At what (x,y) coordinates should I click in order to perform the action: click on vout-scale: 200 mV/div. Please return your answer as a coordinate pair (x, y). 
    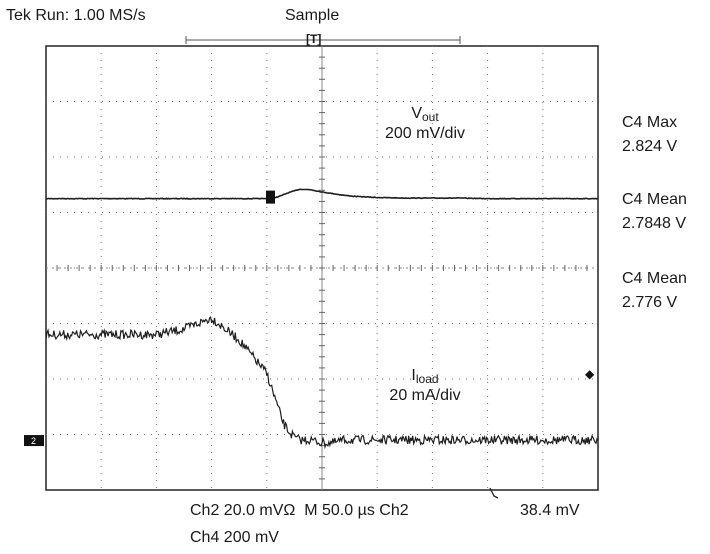
    Looking at the image, I should click on (425, 133).